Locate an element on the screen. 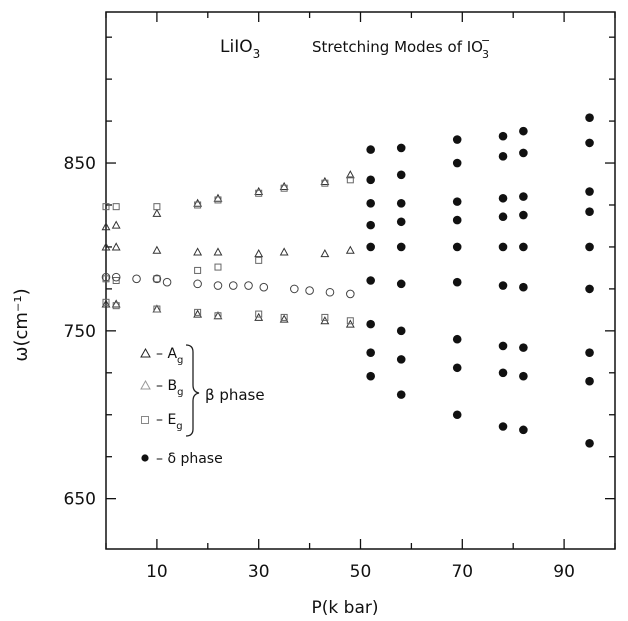 The width and height of the screenshot is (628, 621). legend-entry-ag: – Ag is located at coordinates (161, 356).